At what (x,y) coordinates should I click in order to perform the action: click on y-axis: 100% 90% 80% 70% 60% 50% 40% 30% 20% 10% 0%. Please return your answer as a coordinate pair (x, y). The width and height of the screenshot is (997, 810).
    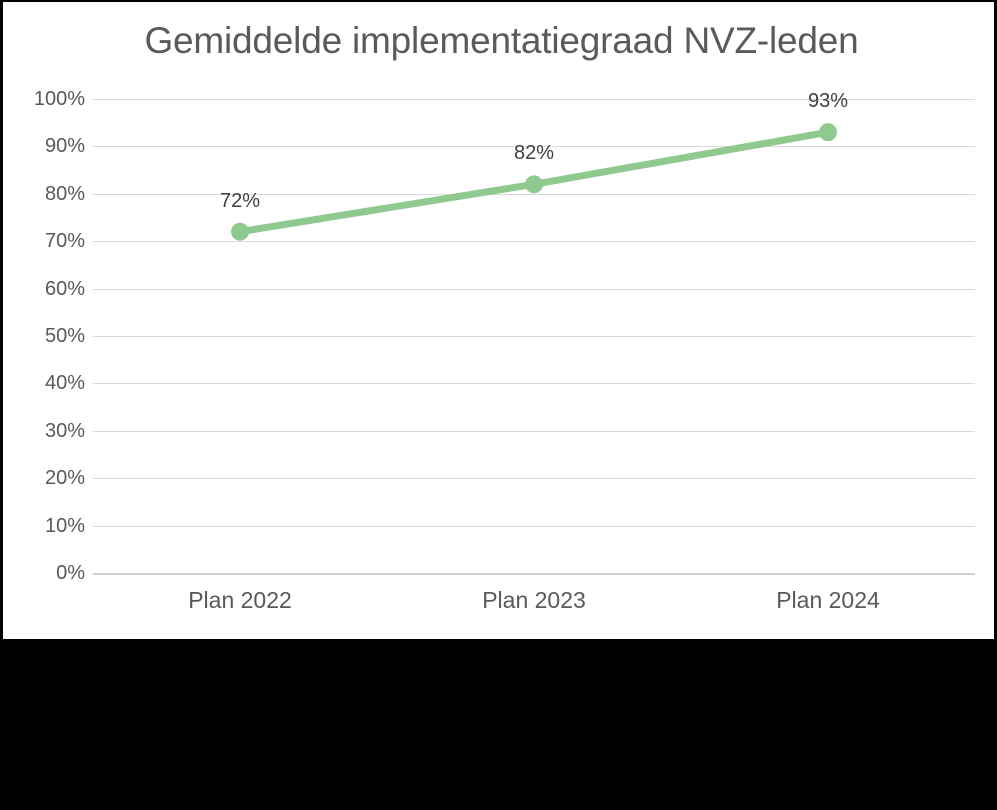
    Looking at the image, I should click on (44, 336).